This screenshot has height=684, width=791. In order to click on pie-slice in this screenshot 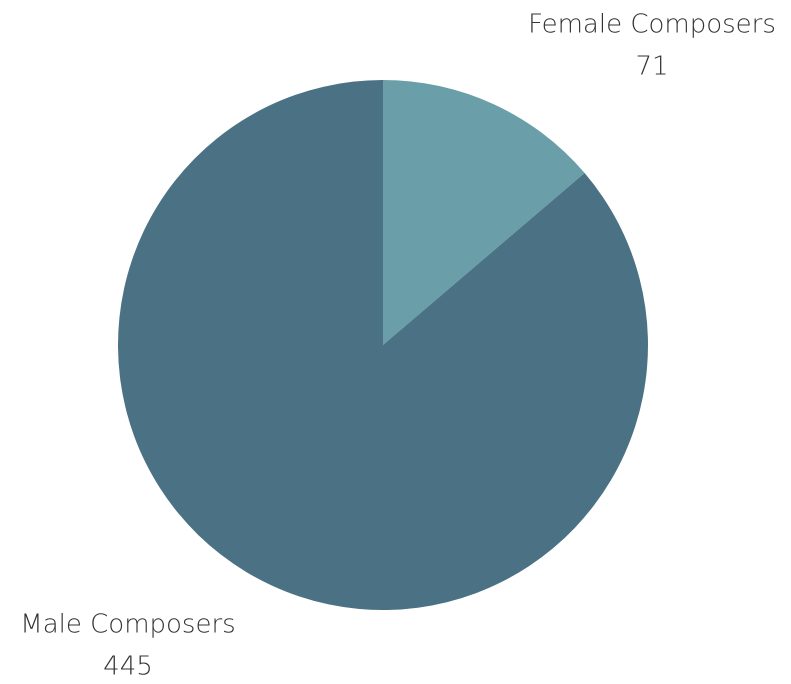, I will do `click(484, 212)`.